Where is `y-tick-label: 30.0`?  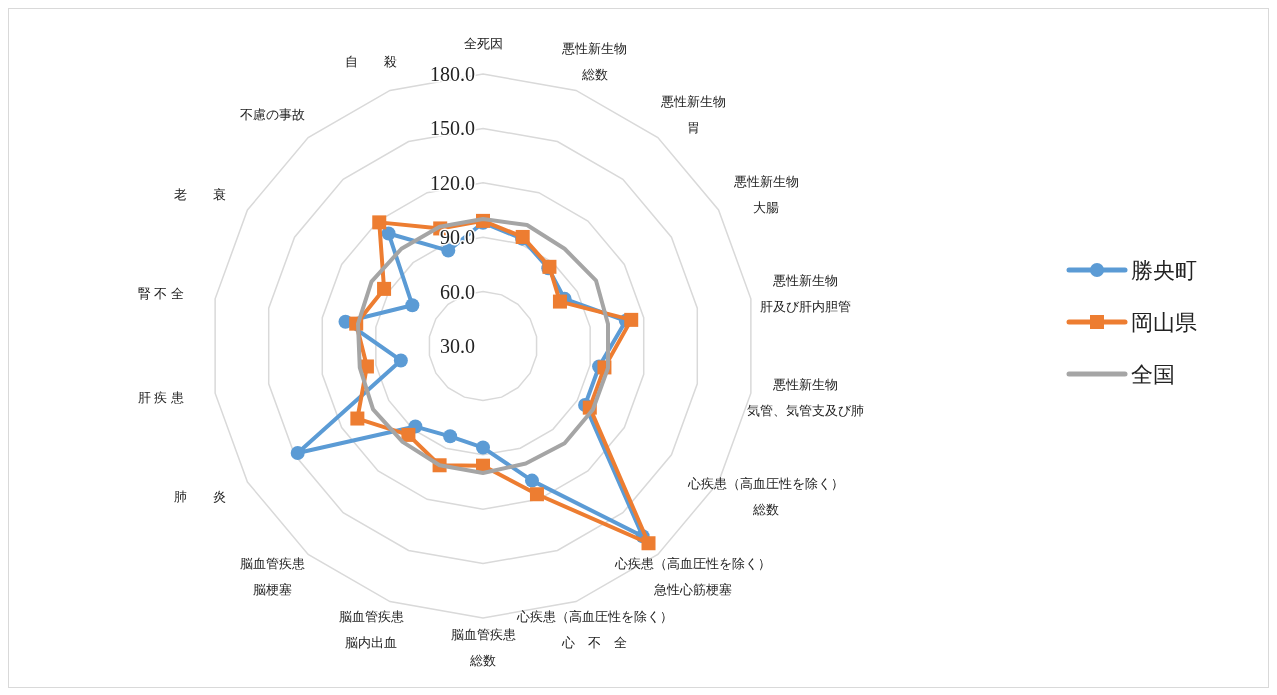 y-tick-label: 30.0 is located at coordinates (457, 346).